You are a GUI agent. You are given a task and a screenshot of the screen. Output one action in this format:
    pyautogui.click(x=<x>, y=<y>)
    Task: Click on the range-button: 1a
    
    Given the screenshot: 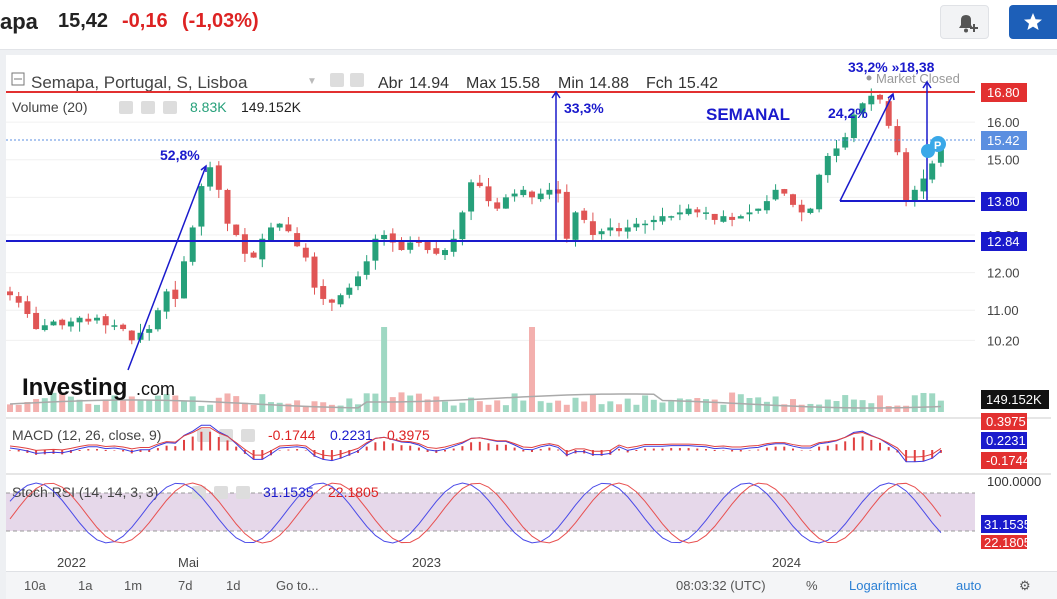 What is the action you would take?
    pyautogui.click(x=85, y=585)
    